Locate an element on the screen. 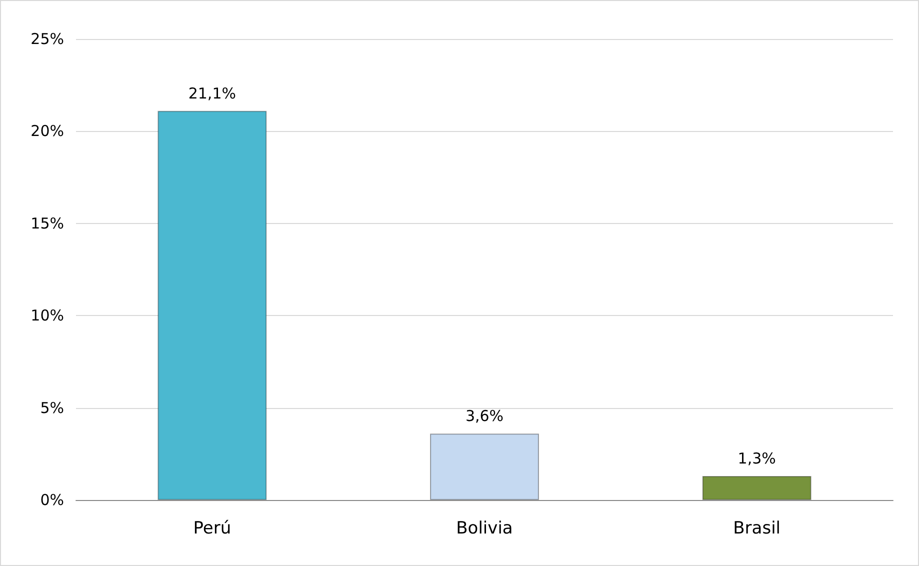  data-label: 3,6% is located at coordinates (484, 416).